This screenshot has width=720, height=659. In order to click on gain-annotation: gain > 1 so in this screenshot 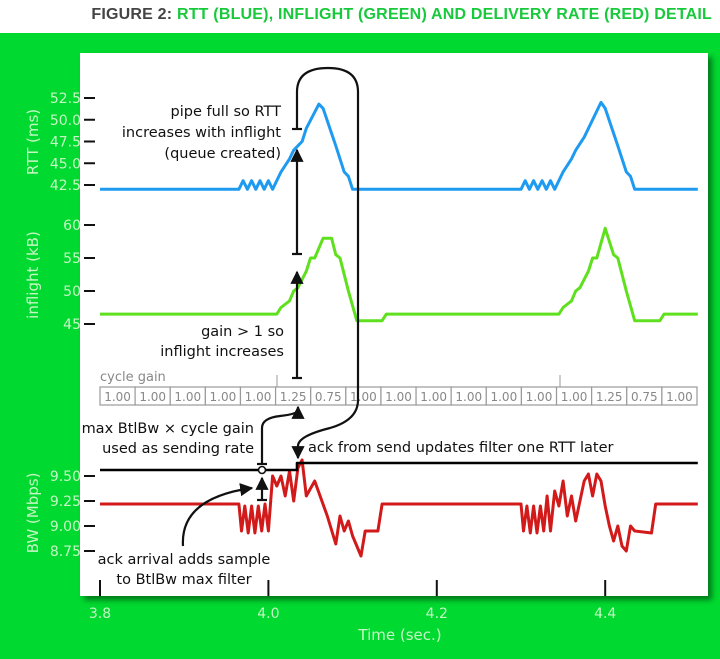, I will do `click(242, 332)`.